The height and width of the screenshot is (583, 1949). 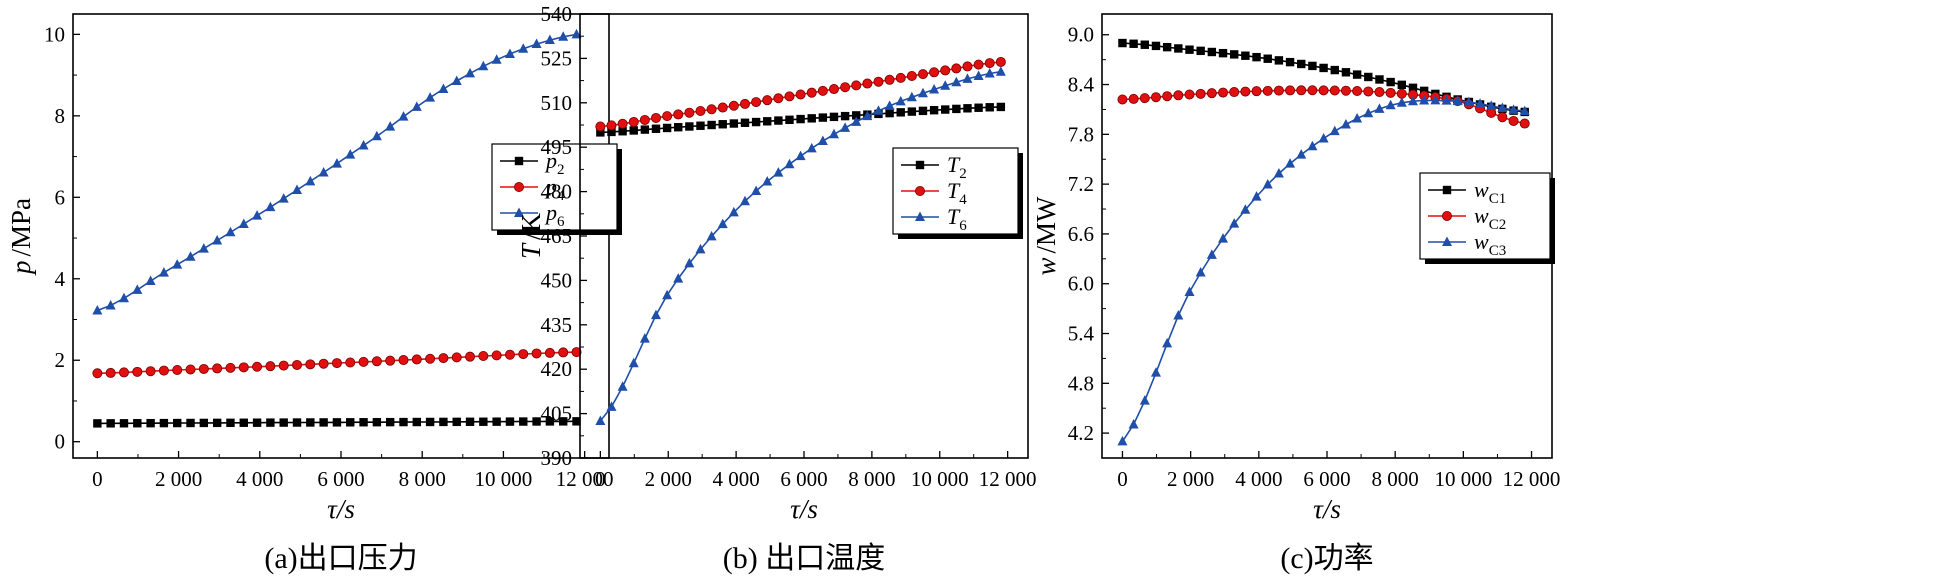 What do you see at coordinates (1467, 244) in the screenshot?
I see `legend-item-wC3: wC3` at bounding box center [1467, 244].